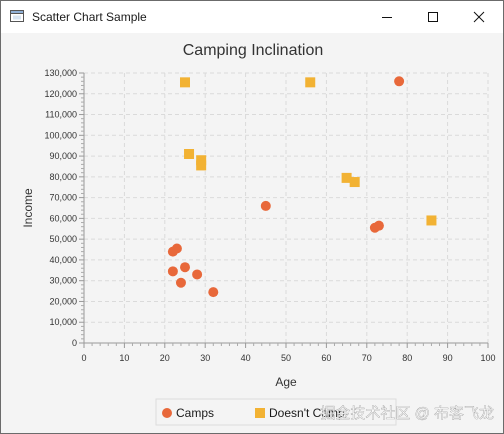 The image size is (504, 434). What do you see at coordinates (74, 343) in the screenshot?
I see `y-tick-label: 0` at bounding box center [74, 343].